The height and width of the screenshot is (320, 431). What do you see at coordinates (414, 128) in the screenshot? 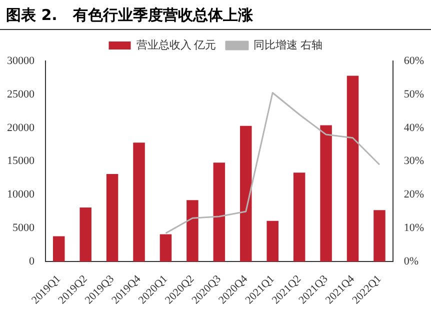
I see `y2-tick-label: 40%` at bounding box center [414, 128].